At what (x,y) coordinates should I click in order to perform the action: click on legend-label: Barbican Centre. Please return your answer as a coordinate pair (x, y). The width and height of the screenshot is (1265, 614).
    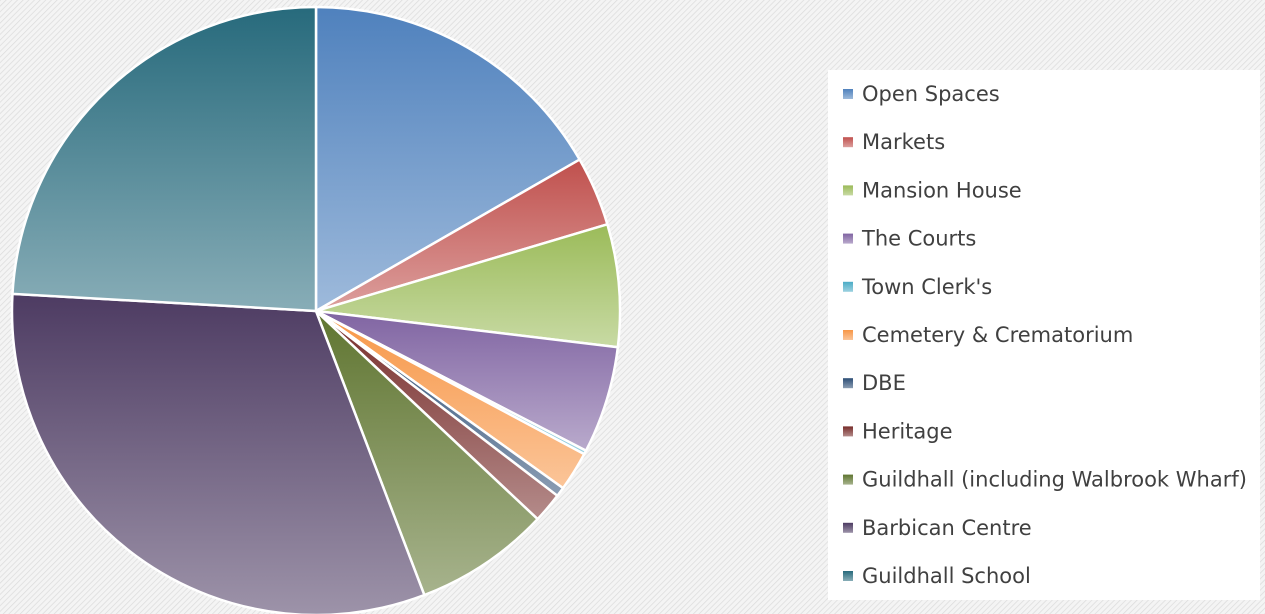
    Looking at the image, I should click on (947, 528).